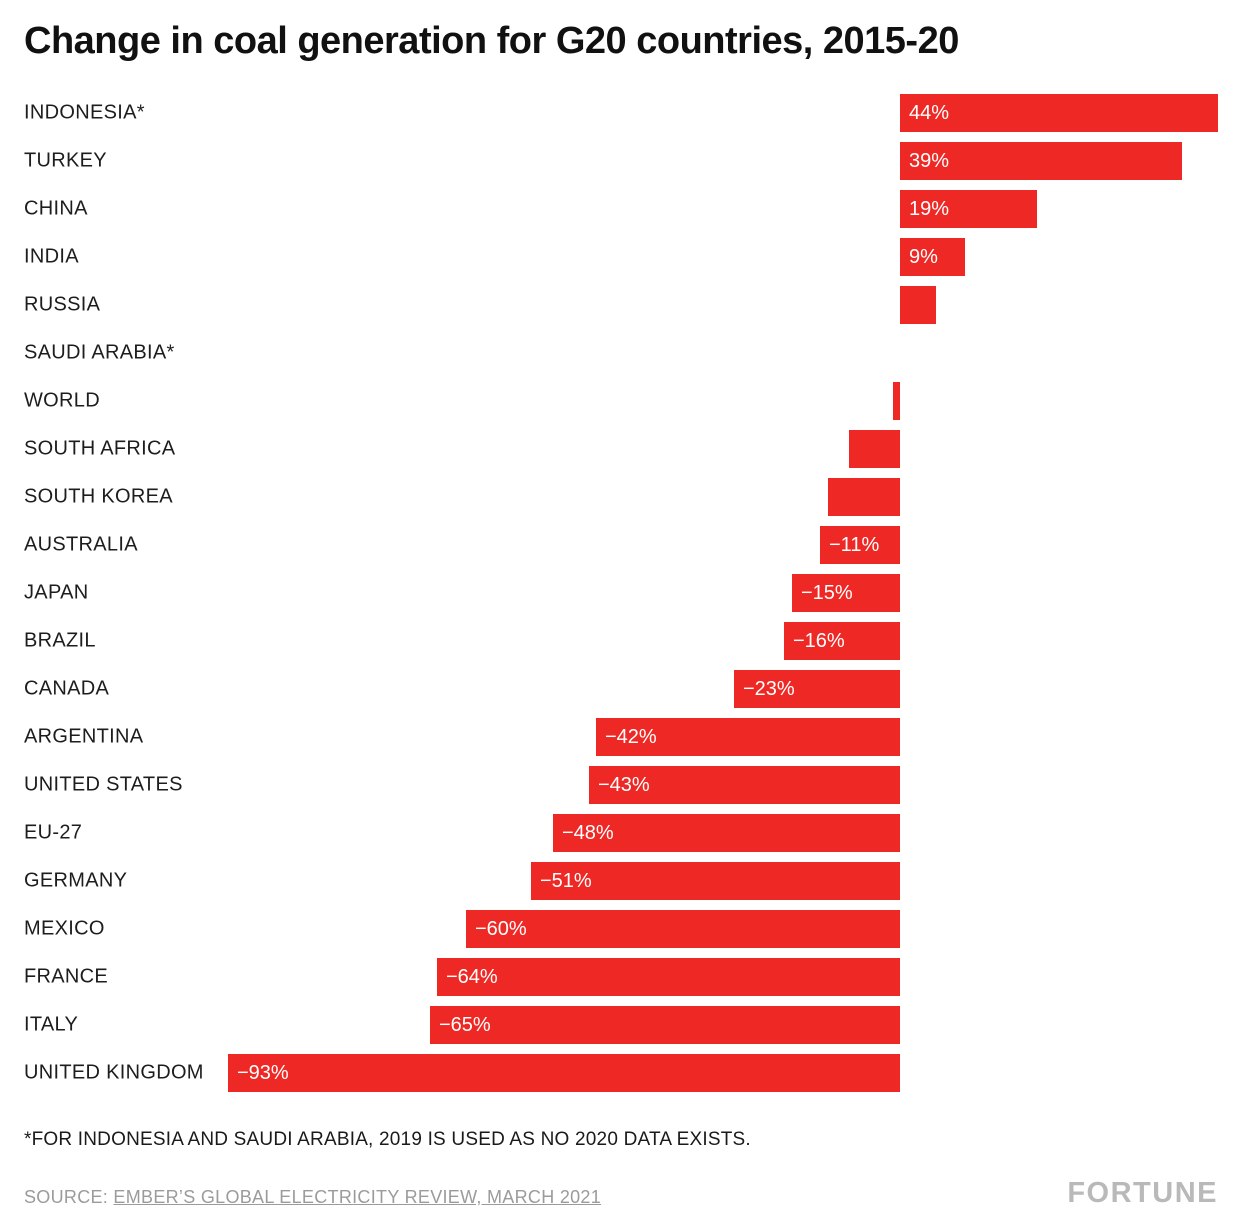 The height and width of the screenshot is (1226, 1240). I want to click on country-label: AUSTRALIA, so click(81, 544).